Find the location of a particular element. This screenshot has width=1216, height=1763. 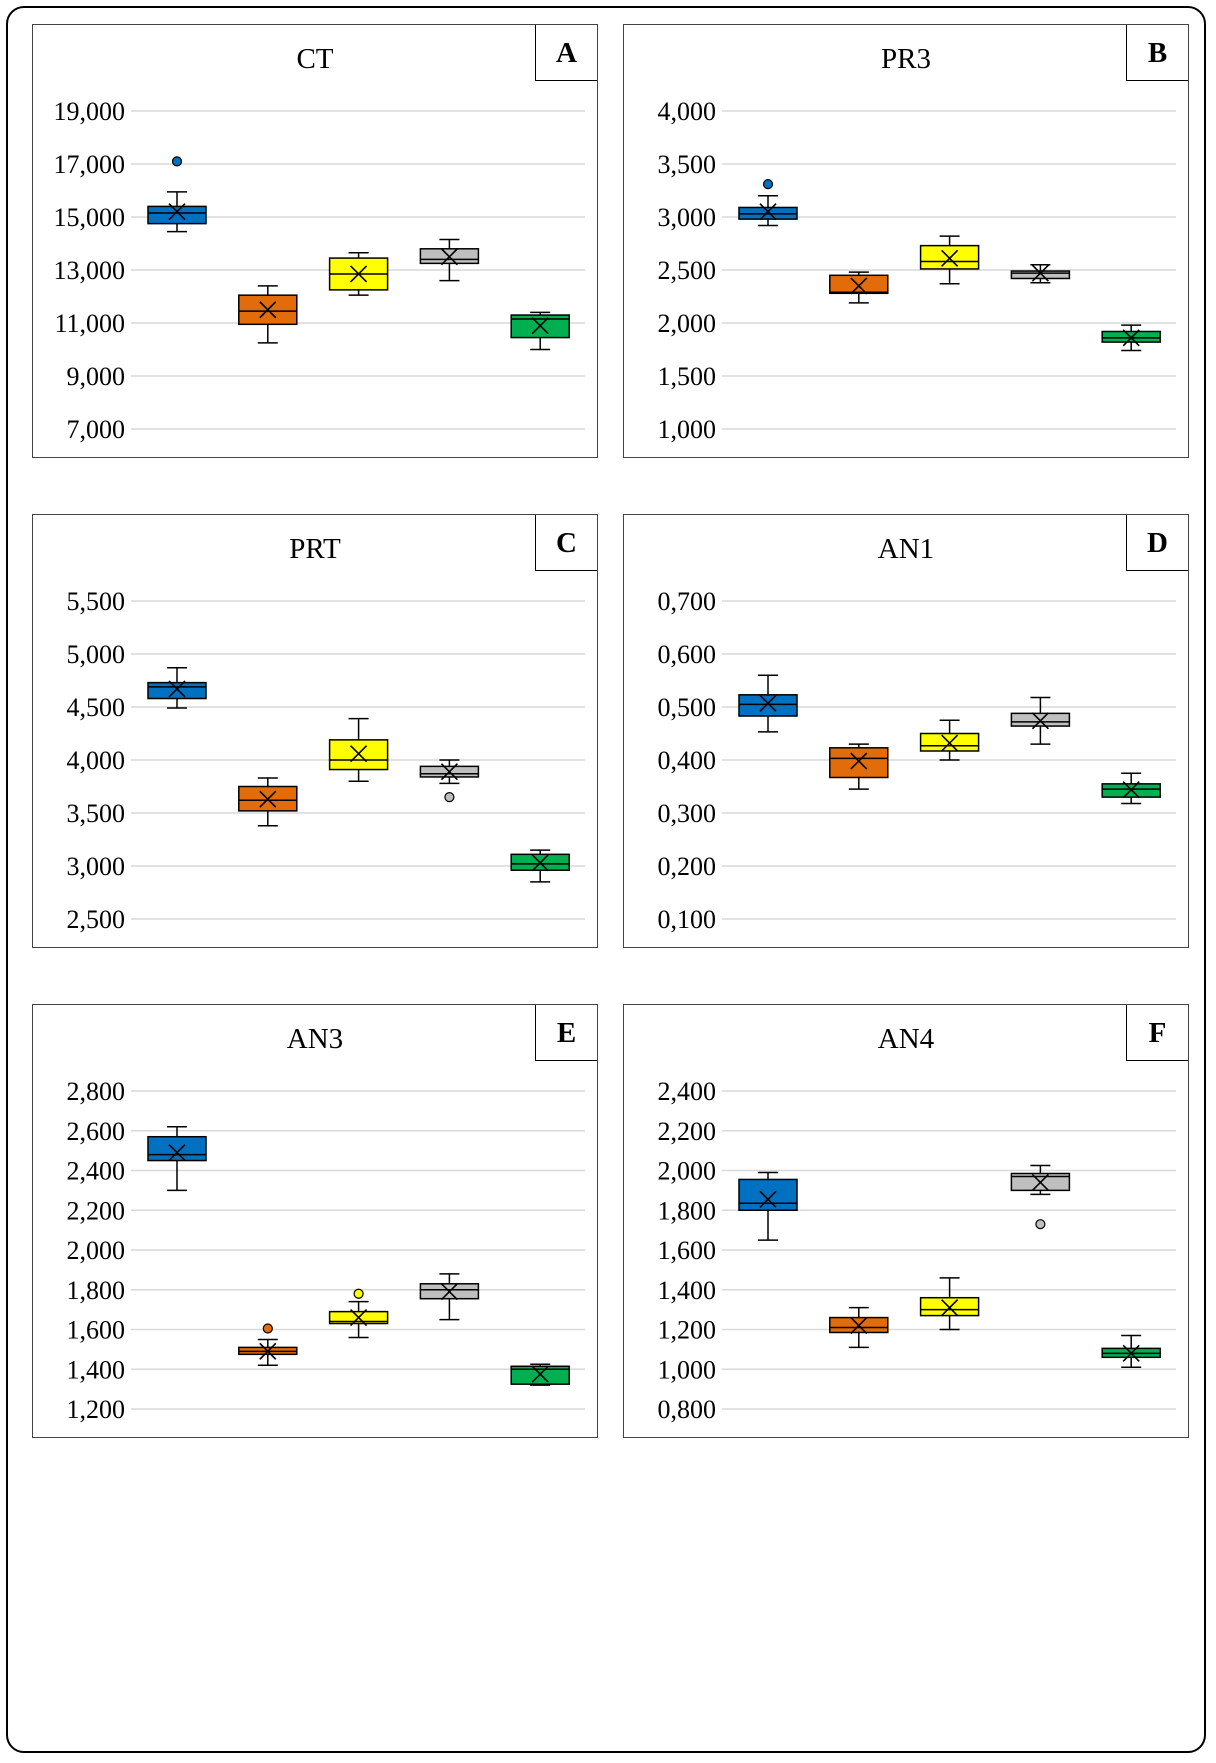

y-tick-label: 1,500 is located at coordinates (687, 376).